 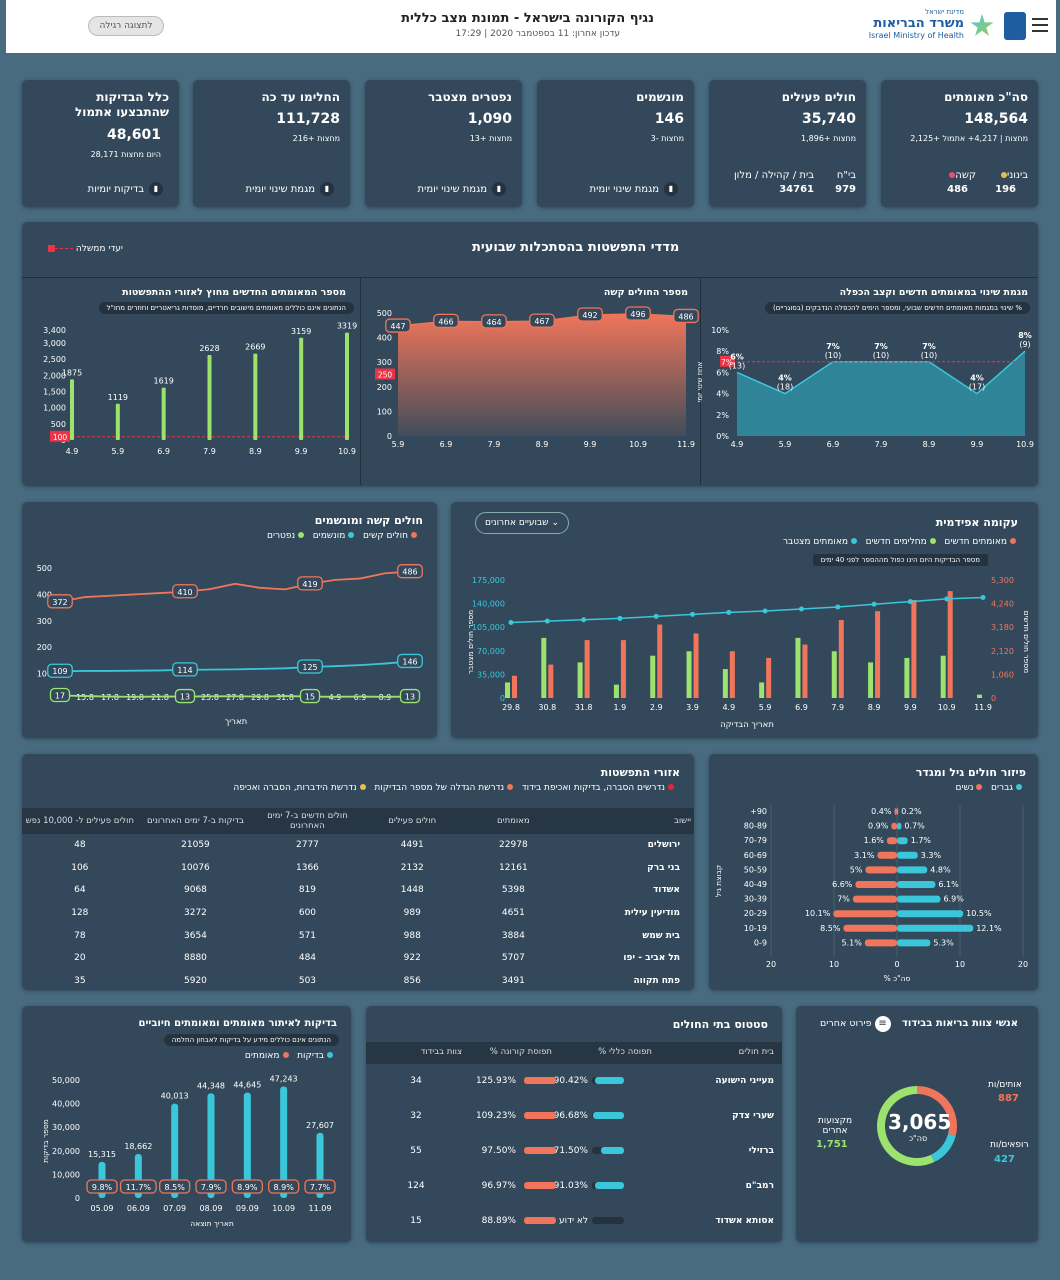 I want to click on card-number: 1,090, so click(x=489, y=119).